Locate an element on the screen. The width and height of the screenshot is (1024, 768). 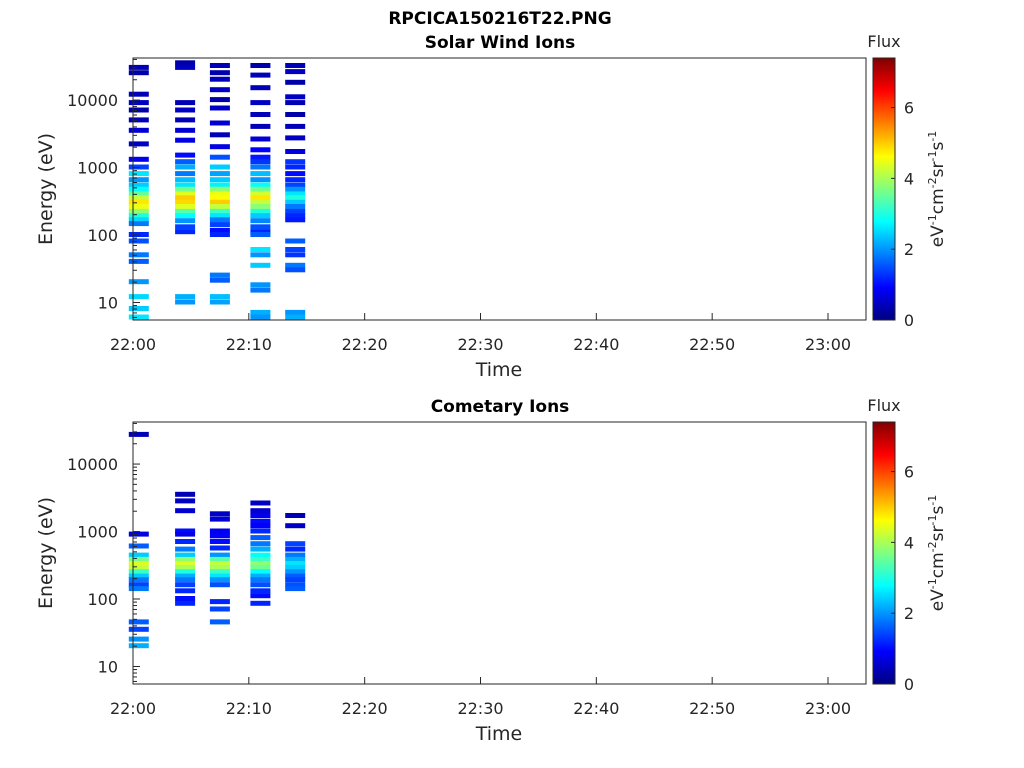
y-tick-label: 10000 is located at coordinates (92, 464).